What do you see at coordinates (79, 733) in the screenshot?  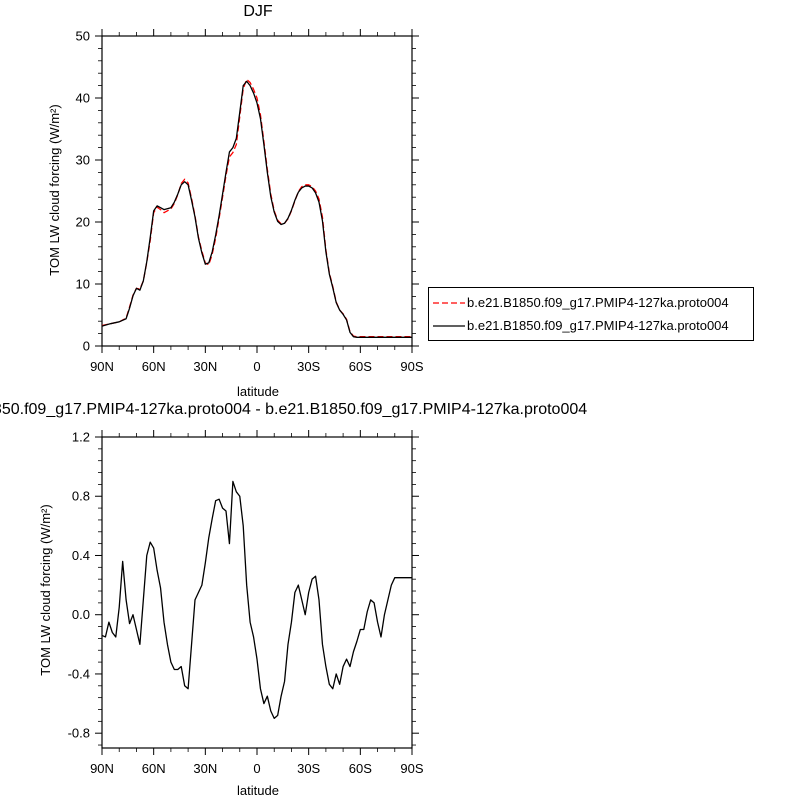 I see `ytick-label-bottom: -0.8` at bounding box center [79, 733].